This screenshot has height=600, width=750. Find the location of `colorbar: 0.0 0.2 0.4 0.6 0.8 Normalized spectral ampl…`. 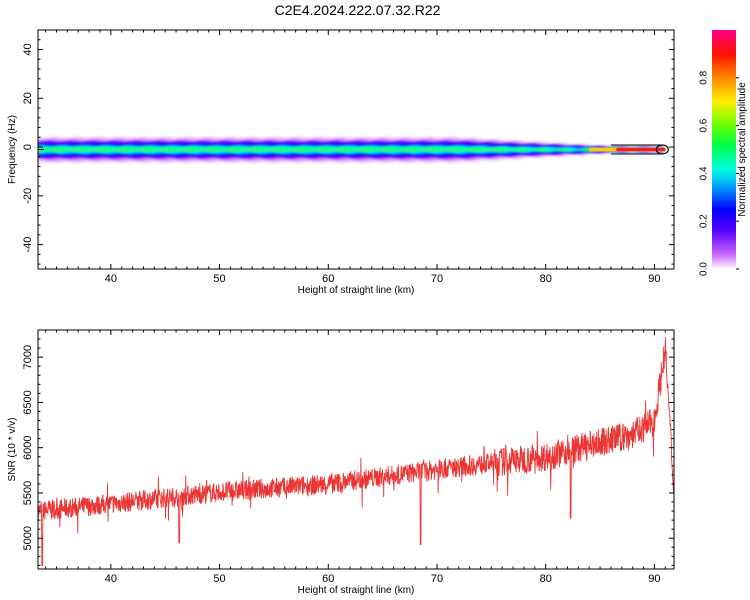

colorbar: 0.0 0.2 0.4 0.6 0.8 Normalized spectral ampl… is located at coordinates (723, 153).